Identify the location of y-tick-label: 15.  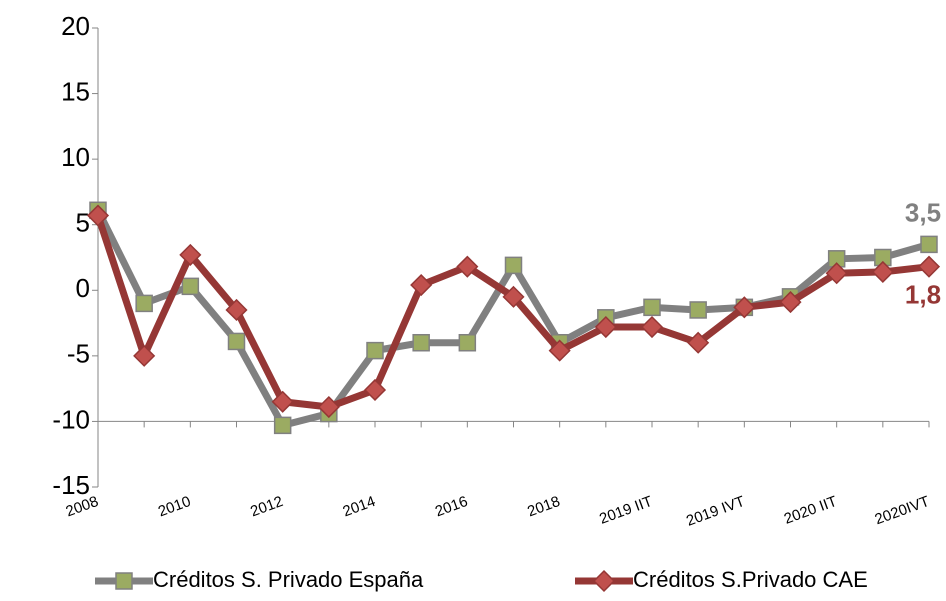
(75, 91).